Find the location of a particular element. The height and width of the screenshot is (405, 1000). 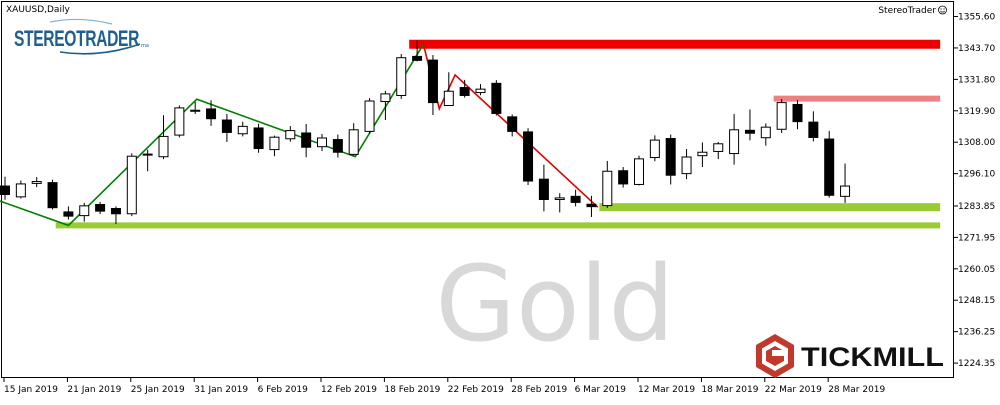

time-tick-label: 15 Jan 2019 is located at coordinates (31, 390).